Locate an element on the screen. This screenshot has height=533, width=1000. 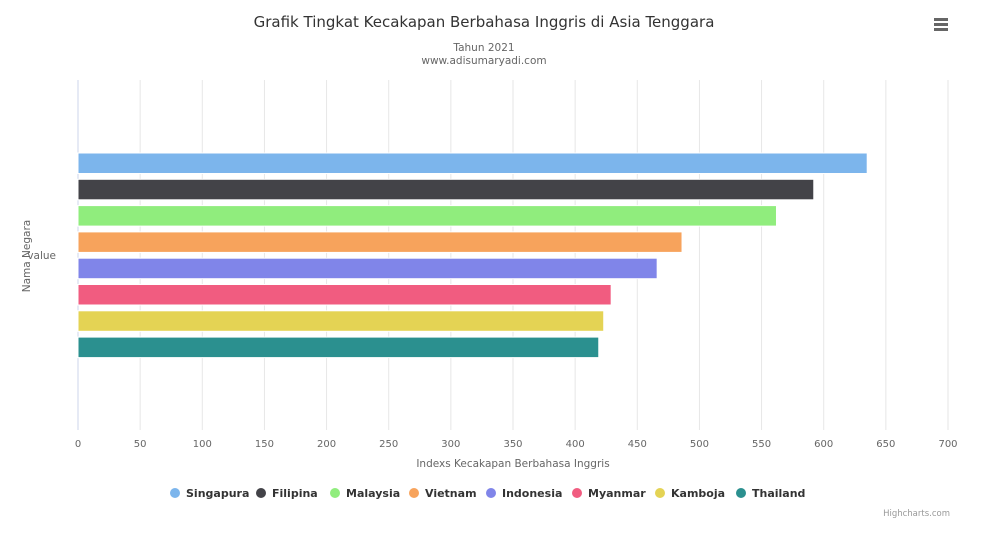
legend-label: Kamboja is located at coordinates (698, 493).